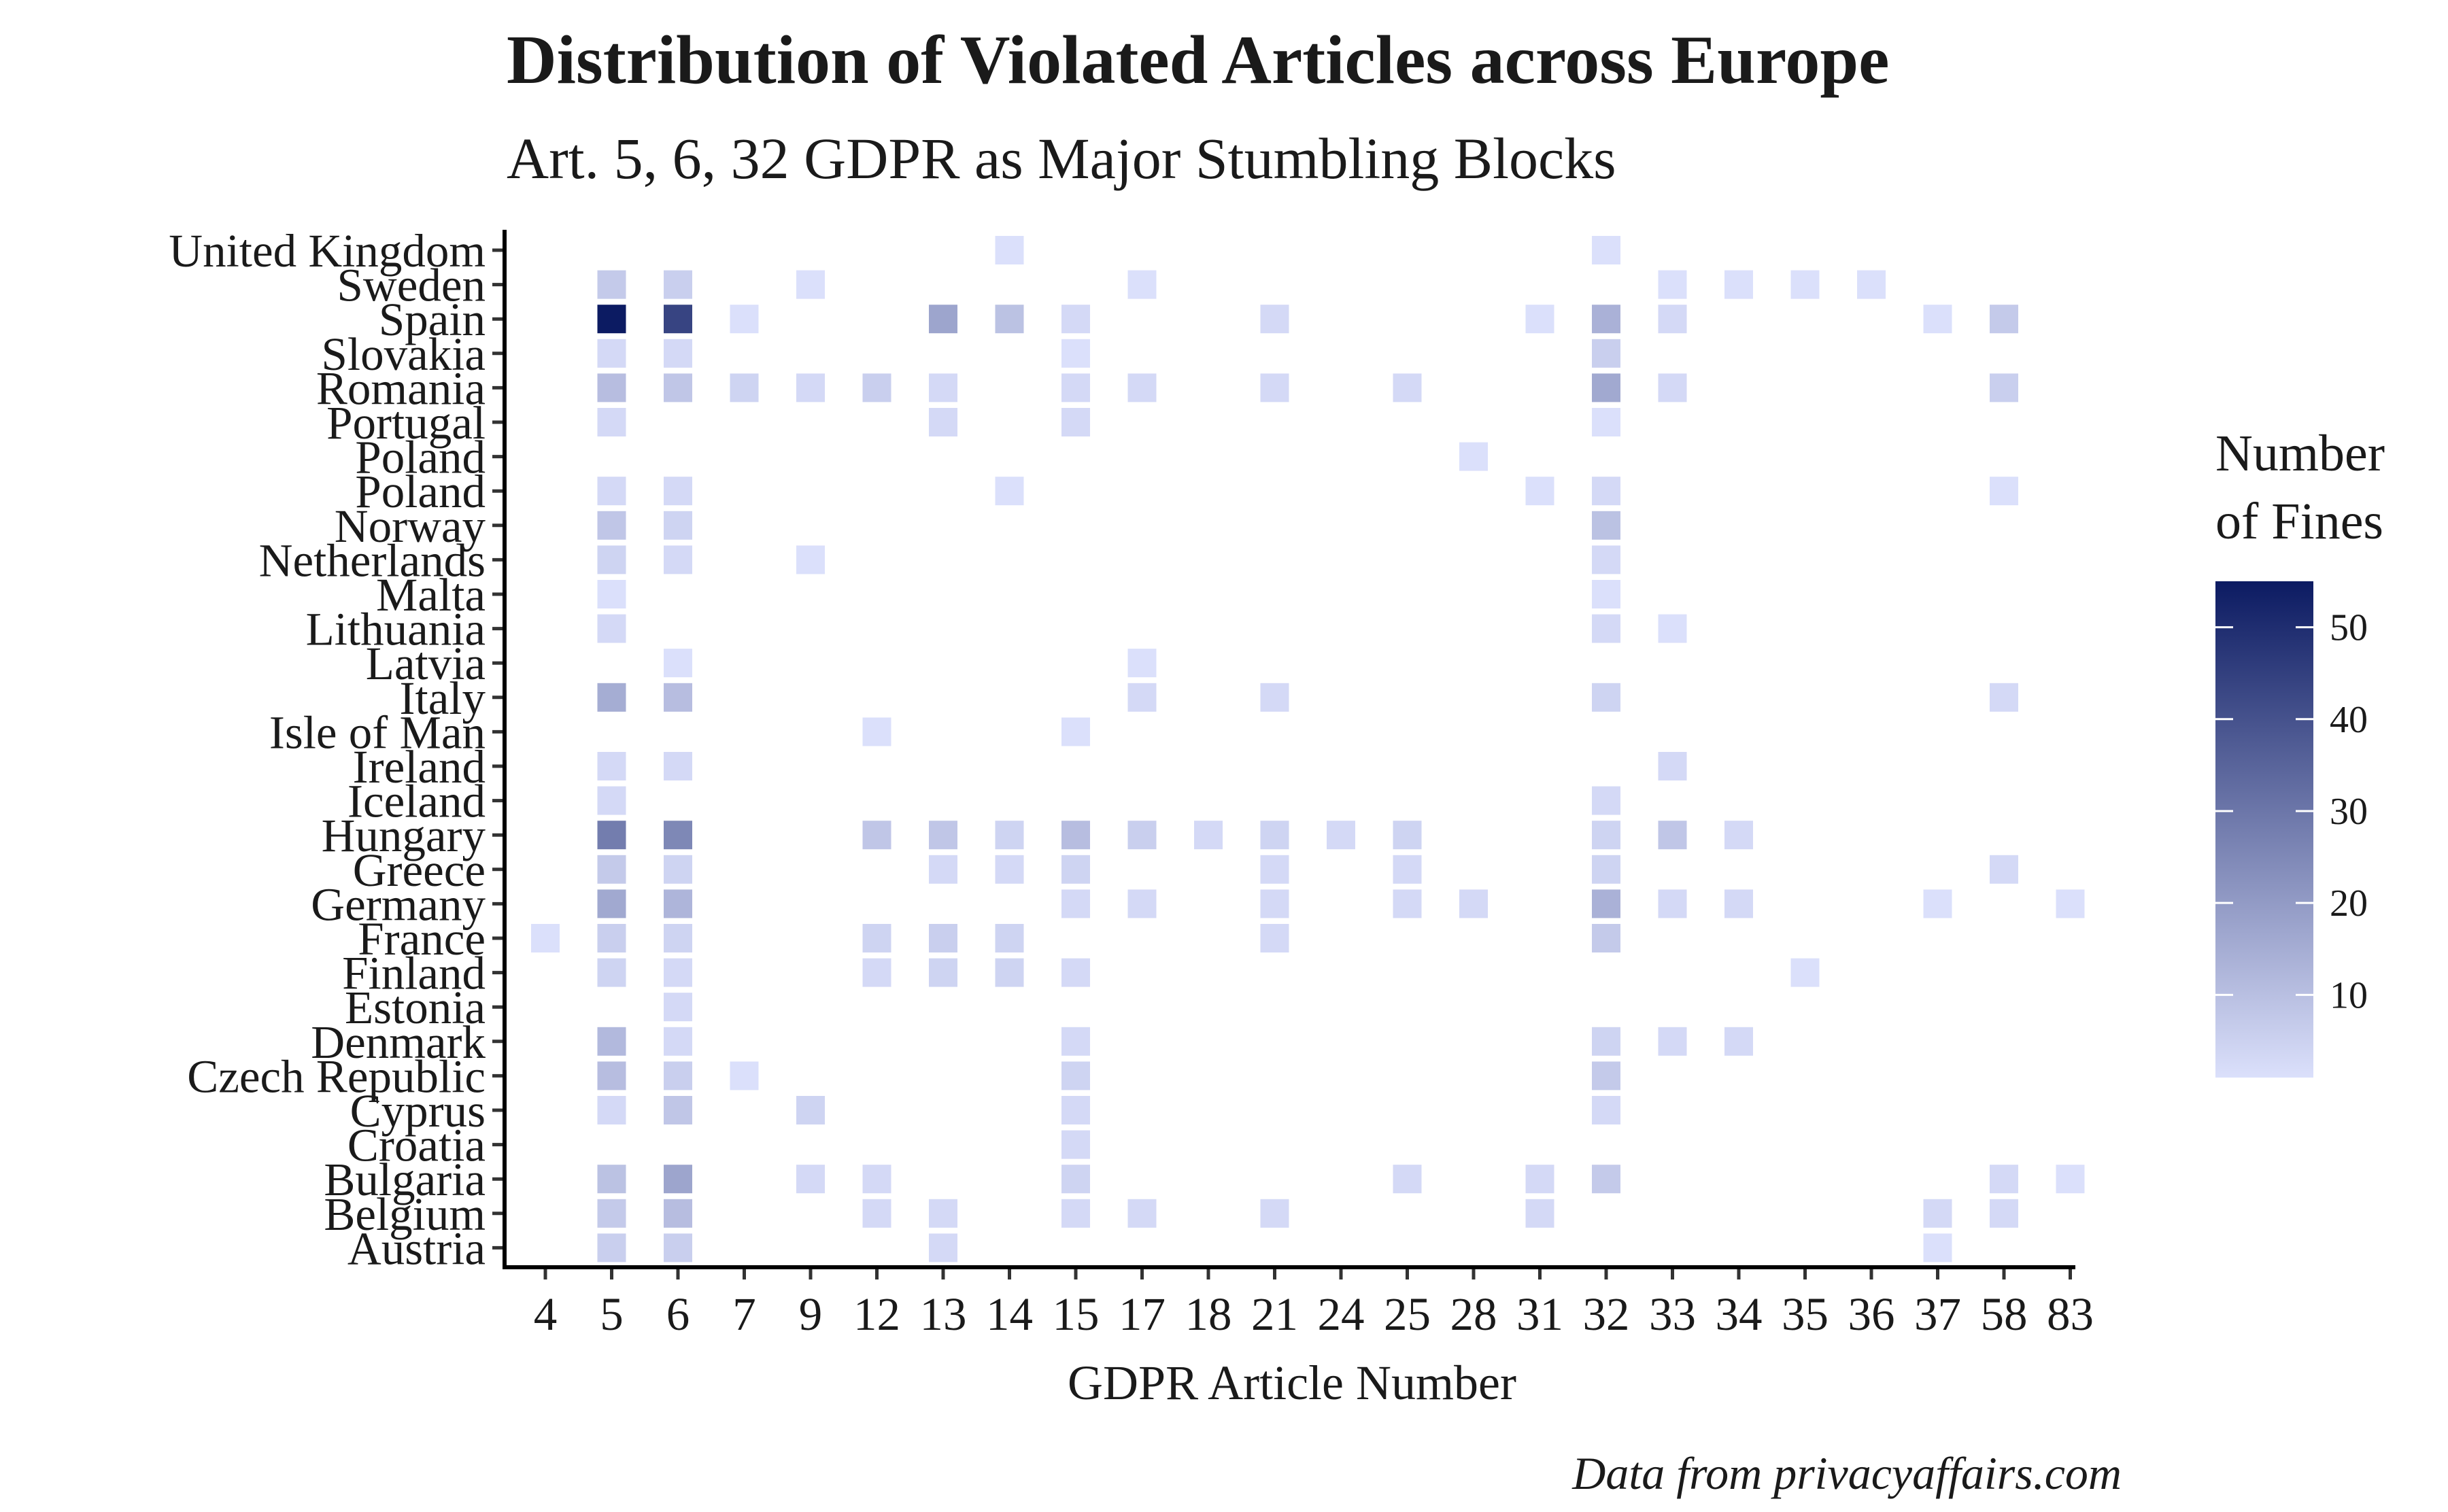 This screenshot has width=2448, height=1512. I want to click on x-tick-label: 21, so click(1275, 1314).